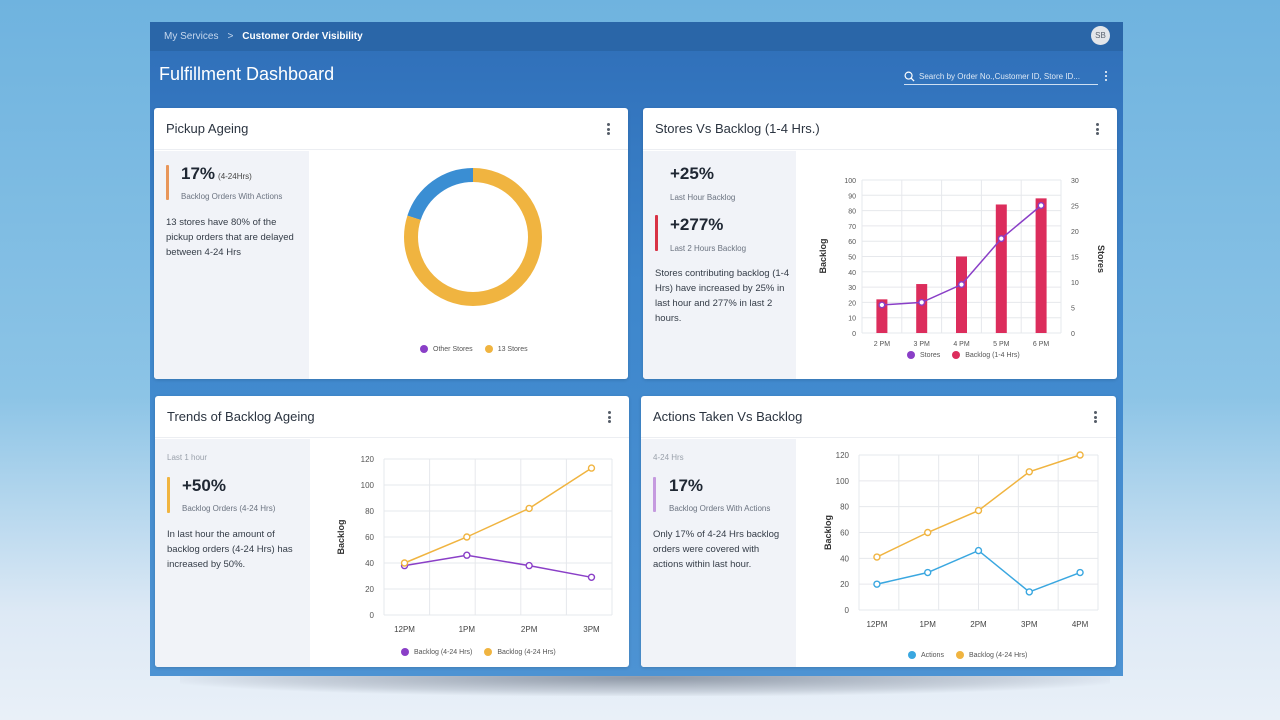 The image size is (1280, 720). What do you see at coordinates (1007, 76) in the screenshot?
I see `search-input` at bounding box center [1007, 76].